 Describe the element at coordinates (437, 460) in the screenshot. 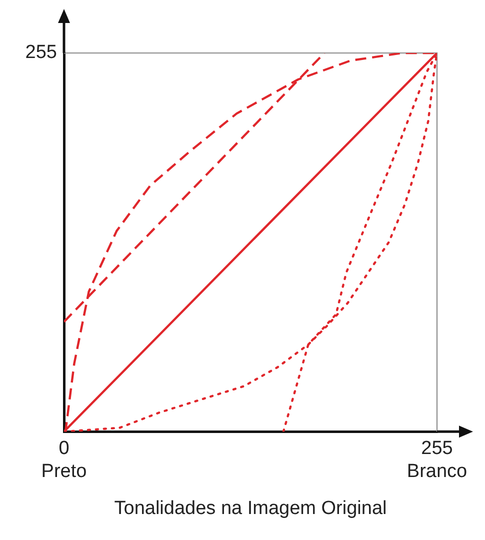

I see `x-tick-label: 255 Branco` at that location.